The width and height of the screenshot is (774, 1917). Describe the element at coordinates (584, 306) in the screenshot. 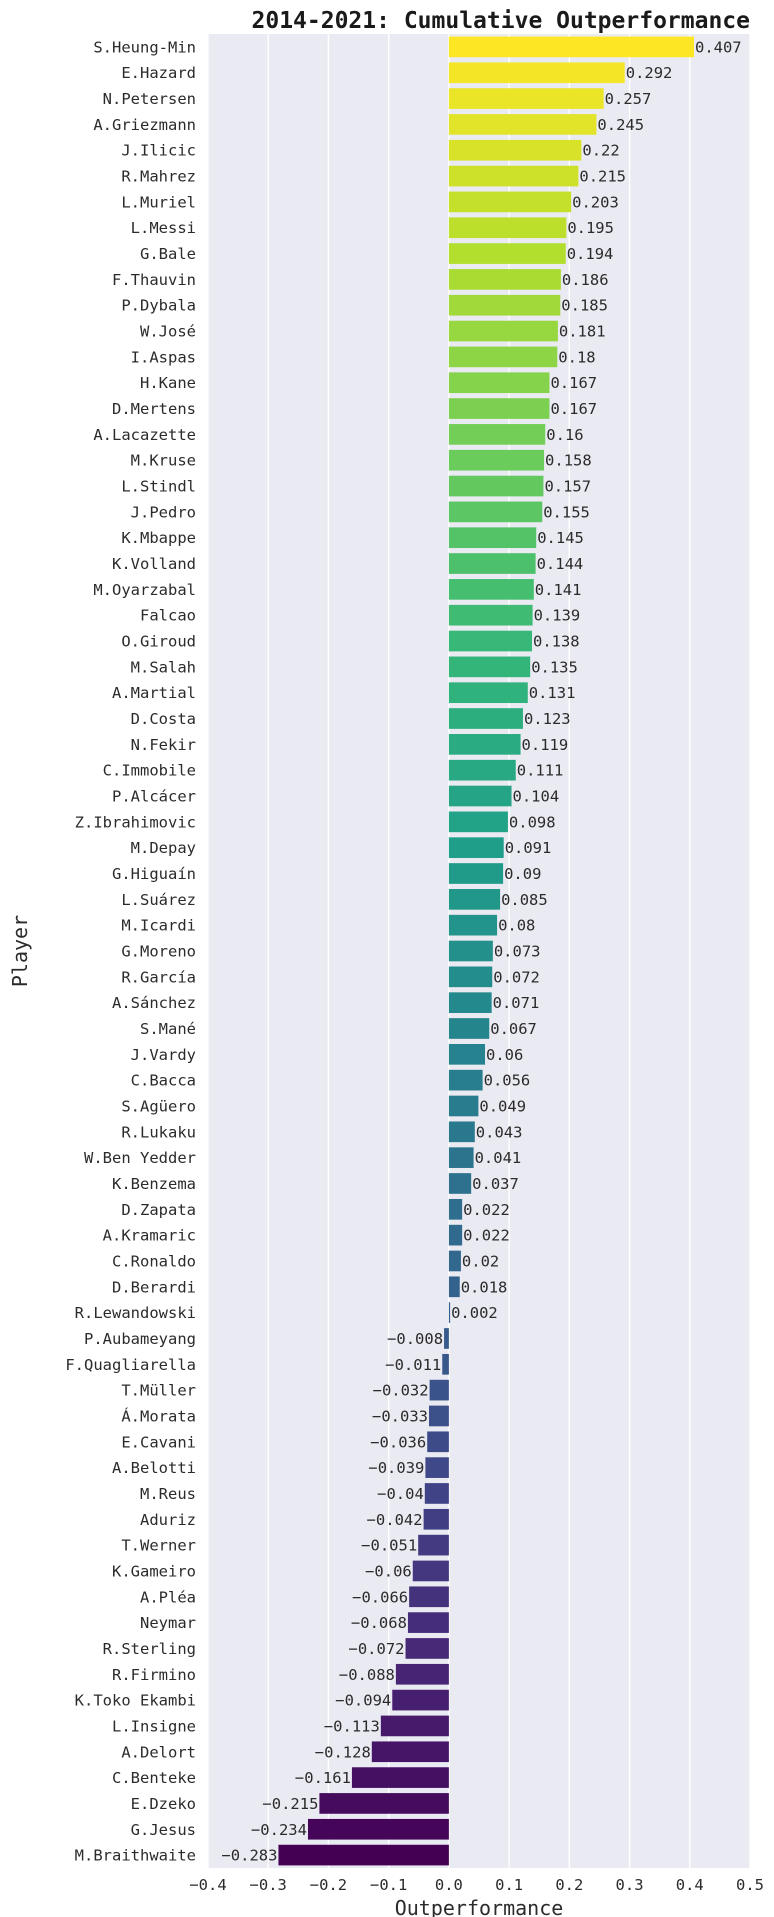

I see `data-label: 0.185` at that location.